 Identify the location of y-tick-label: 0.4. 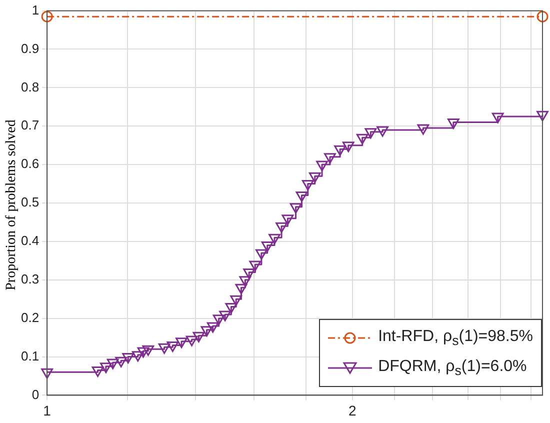
(30, 240).